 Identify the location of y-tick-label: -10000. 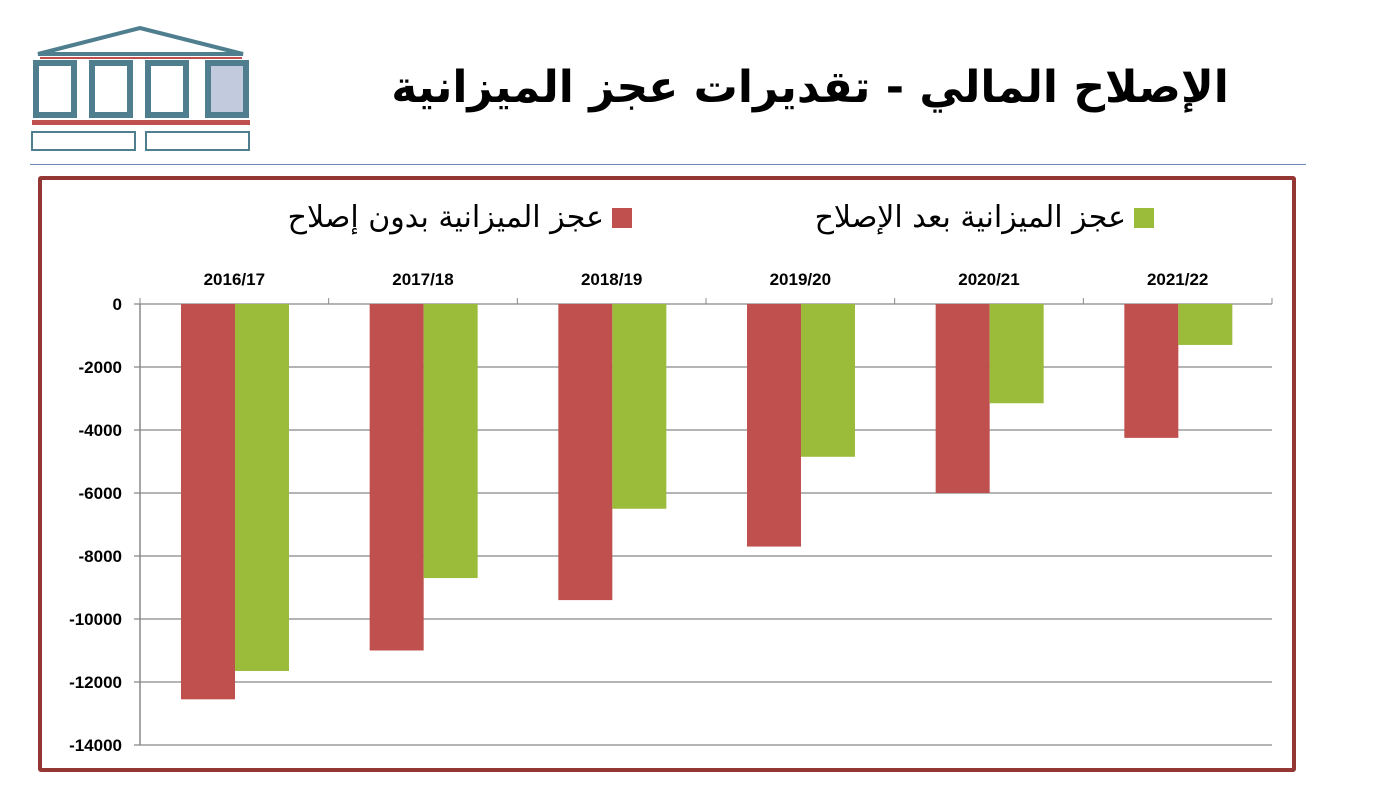
(95, 619).